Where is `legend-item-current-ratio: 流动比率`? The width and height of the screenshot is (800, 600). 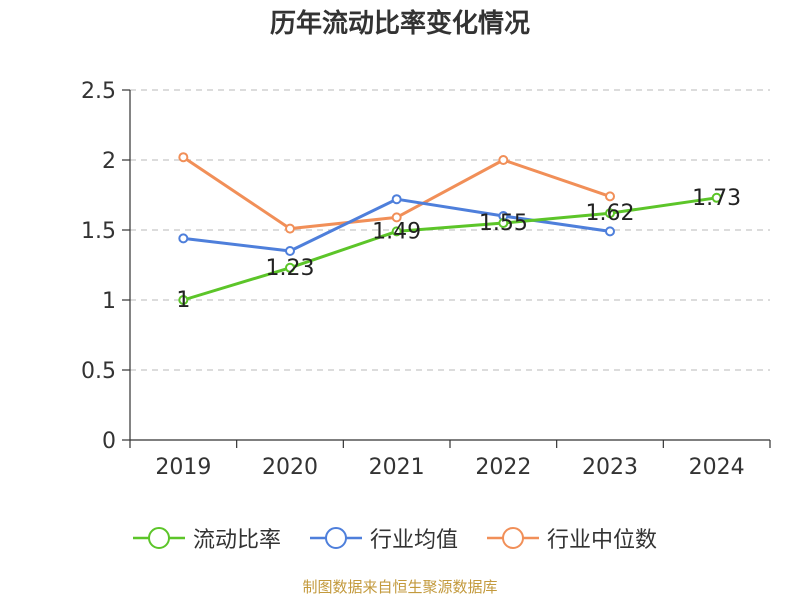 legend-item-current-ratio: 流动比率 is located at coordinates (207, 538).